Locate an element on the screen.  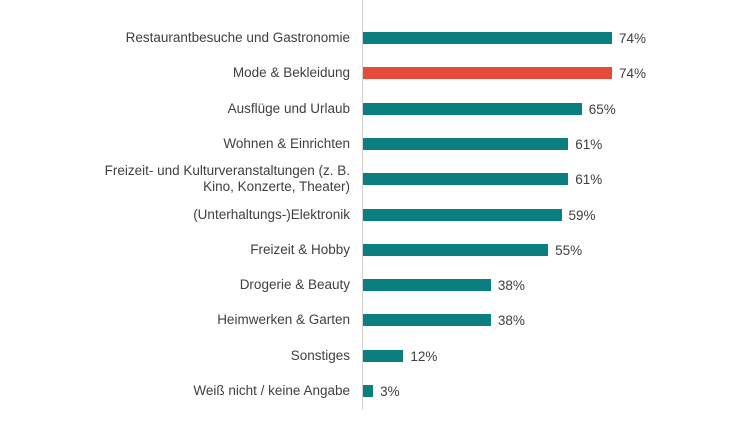
category-label: Restaurantbesuche und Gastronomie is located at coordinates (237, 37).